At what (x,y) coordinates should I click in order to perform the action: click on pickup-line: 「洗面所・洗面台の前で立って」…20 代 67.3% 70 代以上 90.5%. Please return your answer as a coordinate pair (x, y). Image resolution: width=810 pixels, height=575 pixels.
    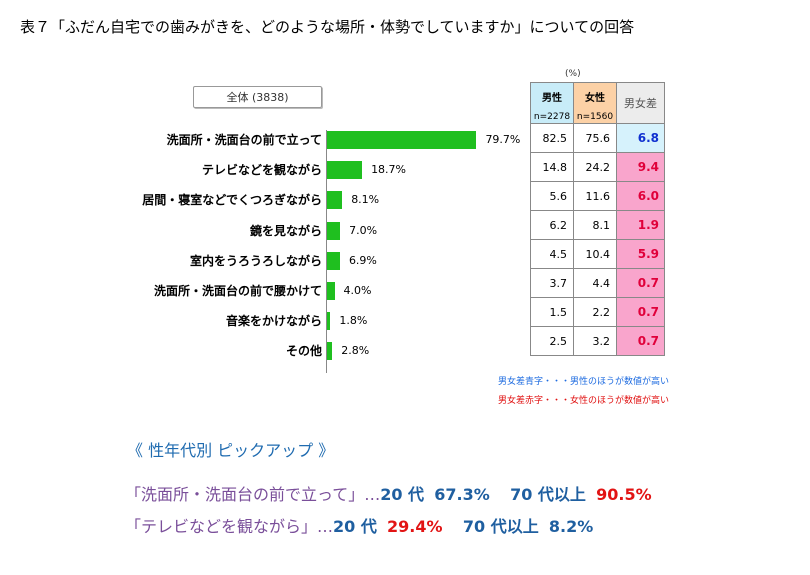
    Looking at the image, I should click on (388, 493).